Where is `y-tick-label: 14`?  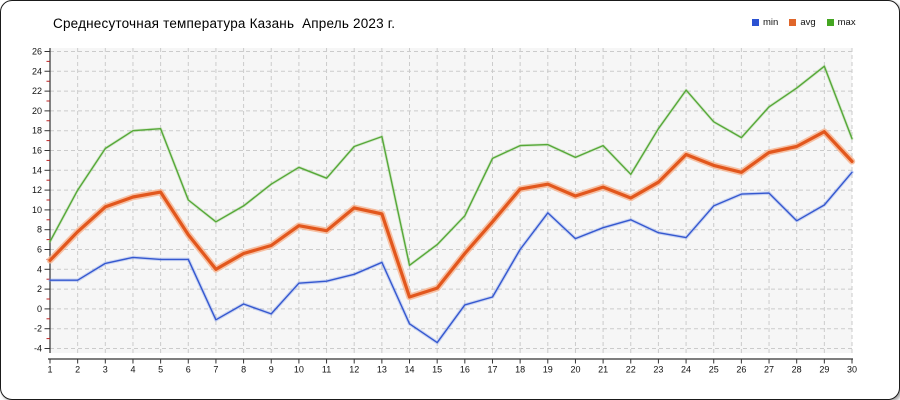 y-tick-label: 14 is located at coordinates (37, 170).